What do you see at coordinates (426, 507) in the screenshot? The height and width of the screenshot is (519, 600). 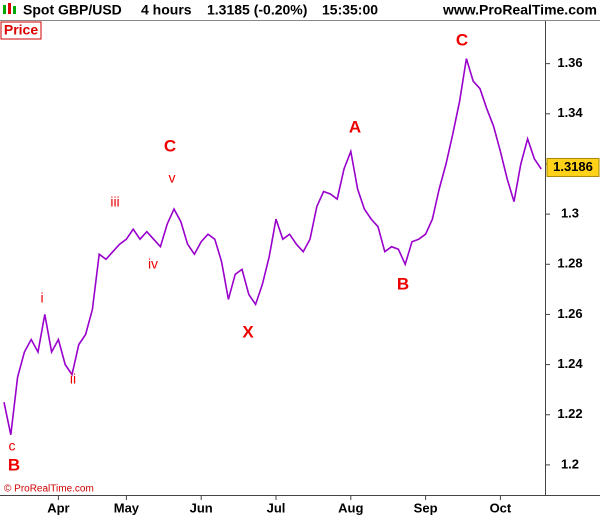 I see `x-tick-label: Sep` at bounding box center [426, 507].